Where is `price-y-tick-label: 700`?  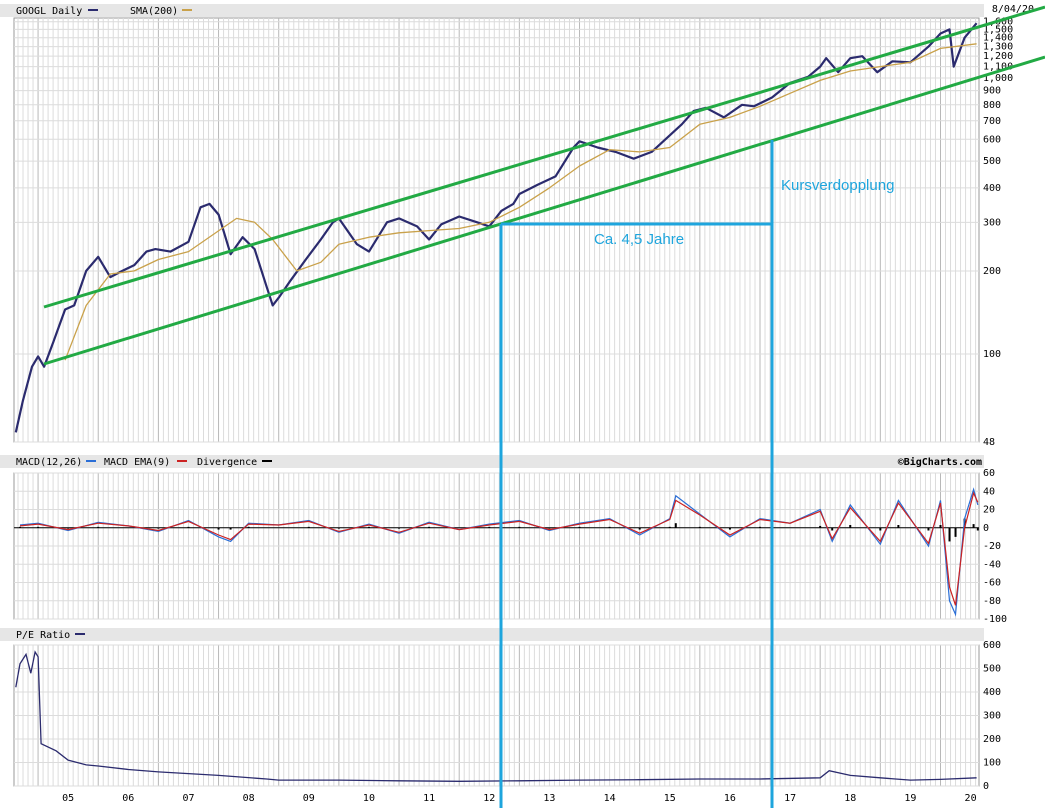 price-y-tick-label: 700 is located at coordinates (992, 121).